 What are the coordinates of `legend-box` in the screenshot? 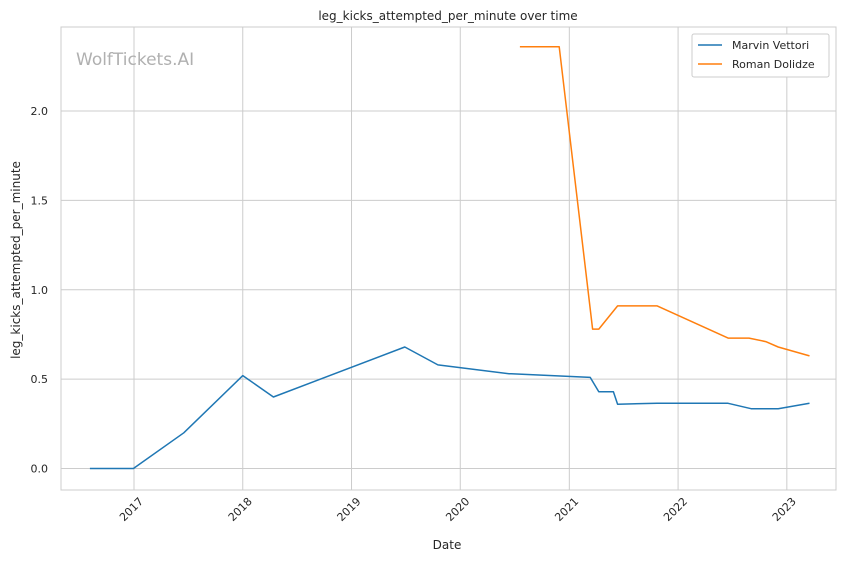 It's located at (760, 55).